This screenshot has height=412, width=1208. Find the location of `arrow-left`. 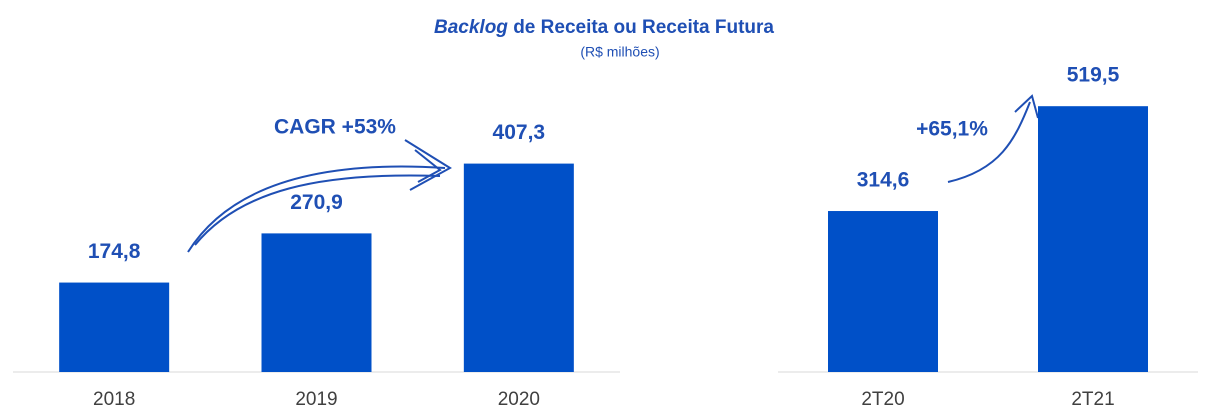

arrow-left is located at coordinates (316, 209).